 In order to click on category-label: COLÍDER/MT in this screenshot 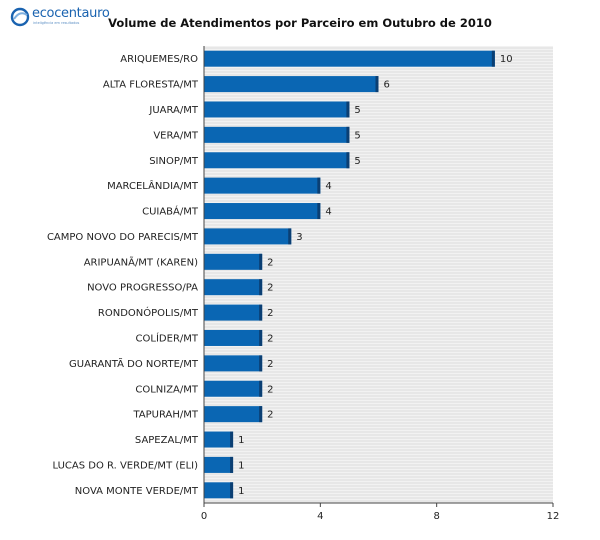, I will do `click(167, 337)`.